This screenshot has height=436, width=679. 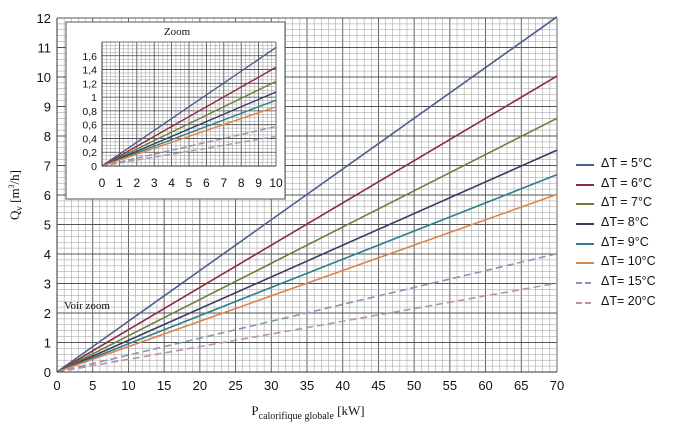 I want to click on inset-x-tick-label: 9, so click(x=258, y=183).